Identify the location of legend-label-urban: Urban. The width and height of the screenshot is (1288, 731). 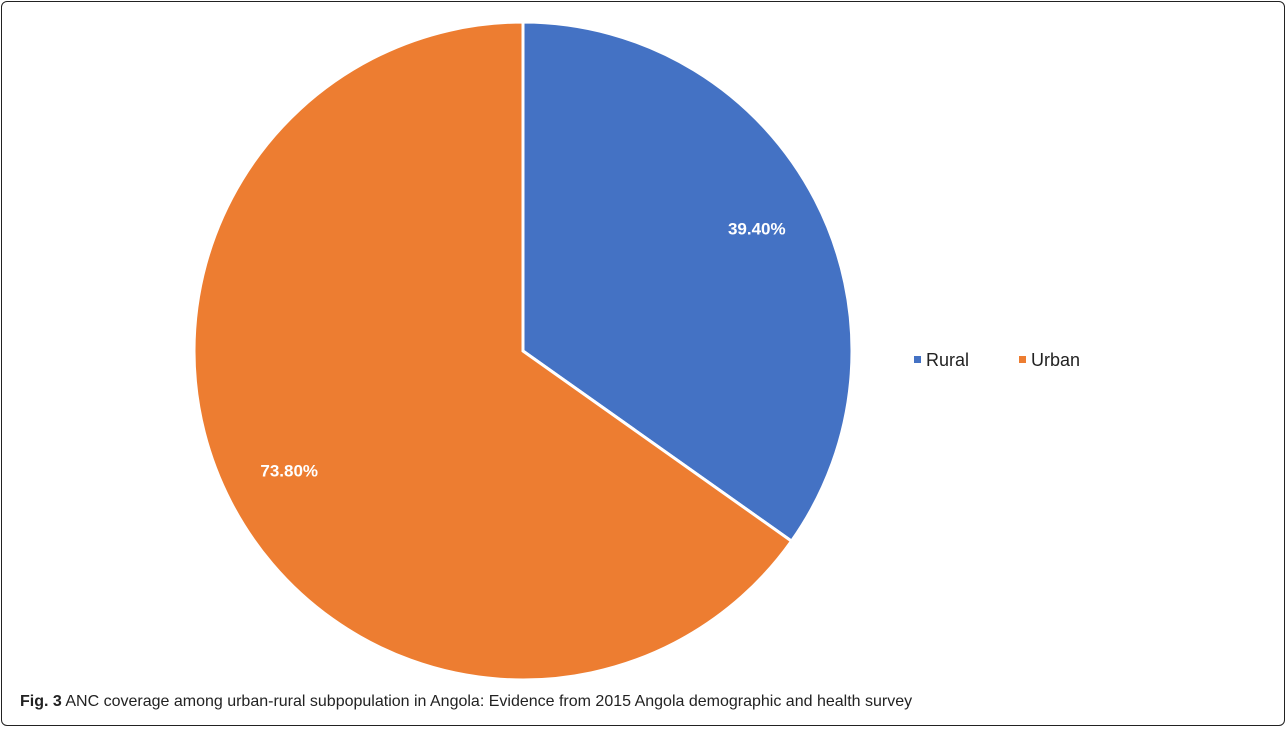
(1055, 360).